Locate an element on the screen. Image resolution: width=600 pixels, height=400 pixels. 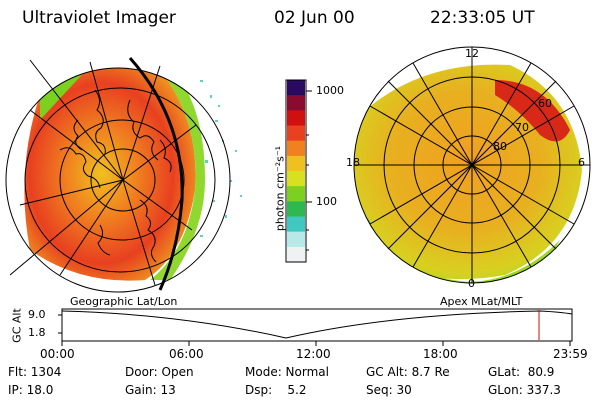
mlt-label-0: 0 is located at coordinates (471, 283).